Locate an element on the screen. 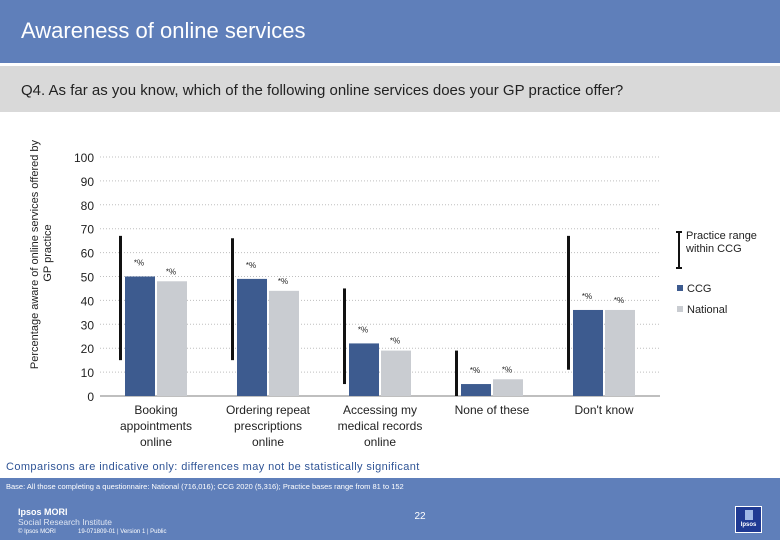 The image size is (780, 540). data-labels: *% *% *% *% *% *% *% *% *% *% is located at coordinates (379, 317).